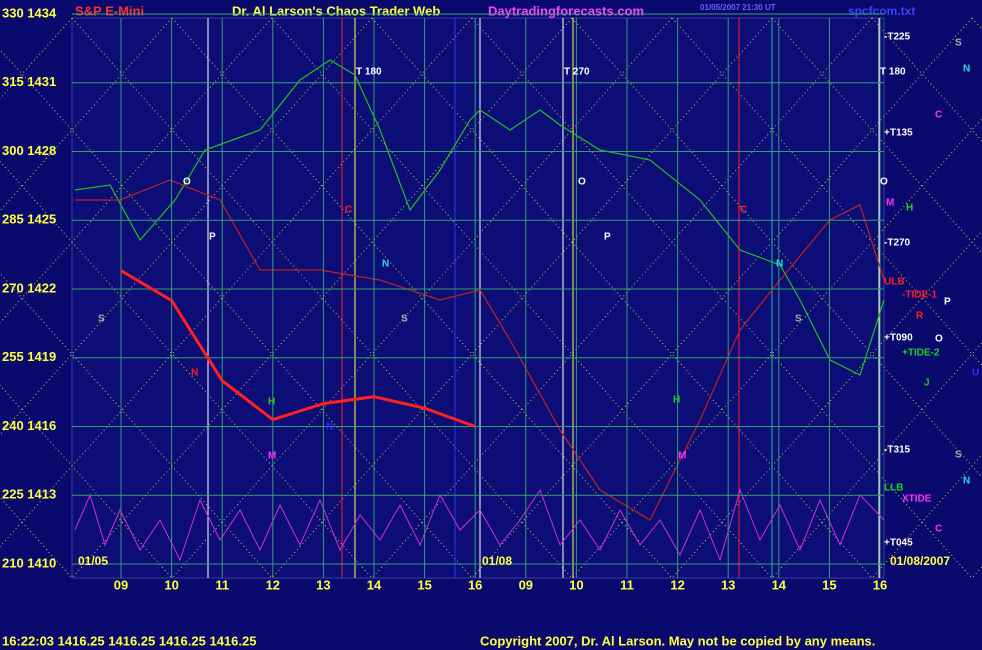  Describe the element at coordinates (920, 316) in the screenshot. I see `annotation: R` at that location.